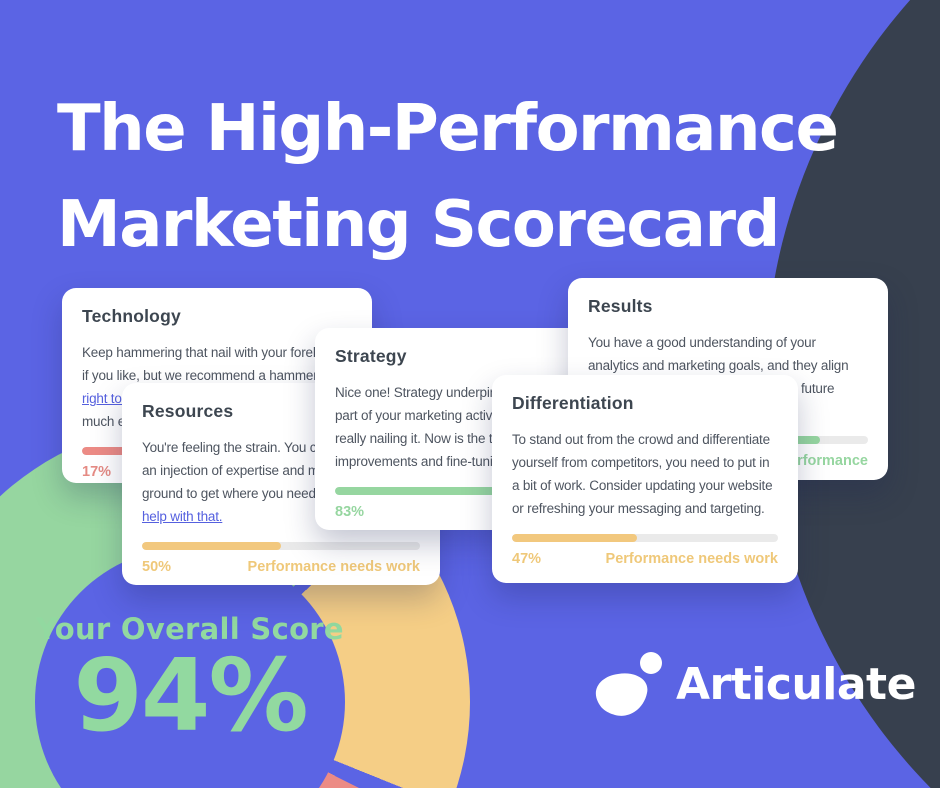 The height and width of the screenshot is (788, 940). I want to click on resources-progress-track, so click(281, 546).